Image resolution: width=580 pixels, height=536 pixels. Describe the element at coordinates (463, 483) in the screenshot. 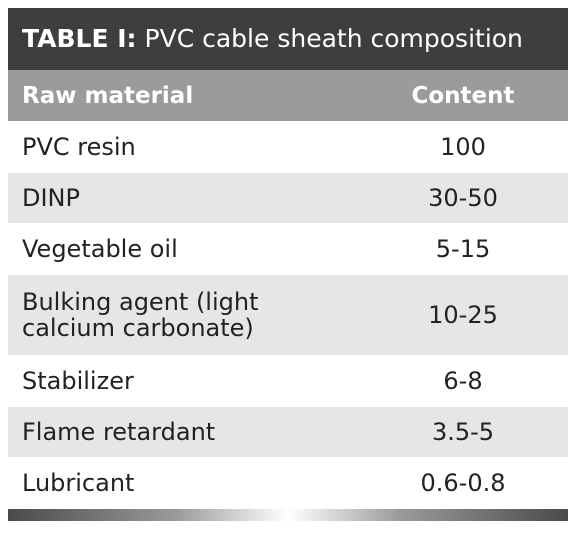

I see `cell: 0.6-0.8` at that location.